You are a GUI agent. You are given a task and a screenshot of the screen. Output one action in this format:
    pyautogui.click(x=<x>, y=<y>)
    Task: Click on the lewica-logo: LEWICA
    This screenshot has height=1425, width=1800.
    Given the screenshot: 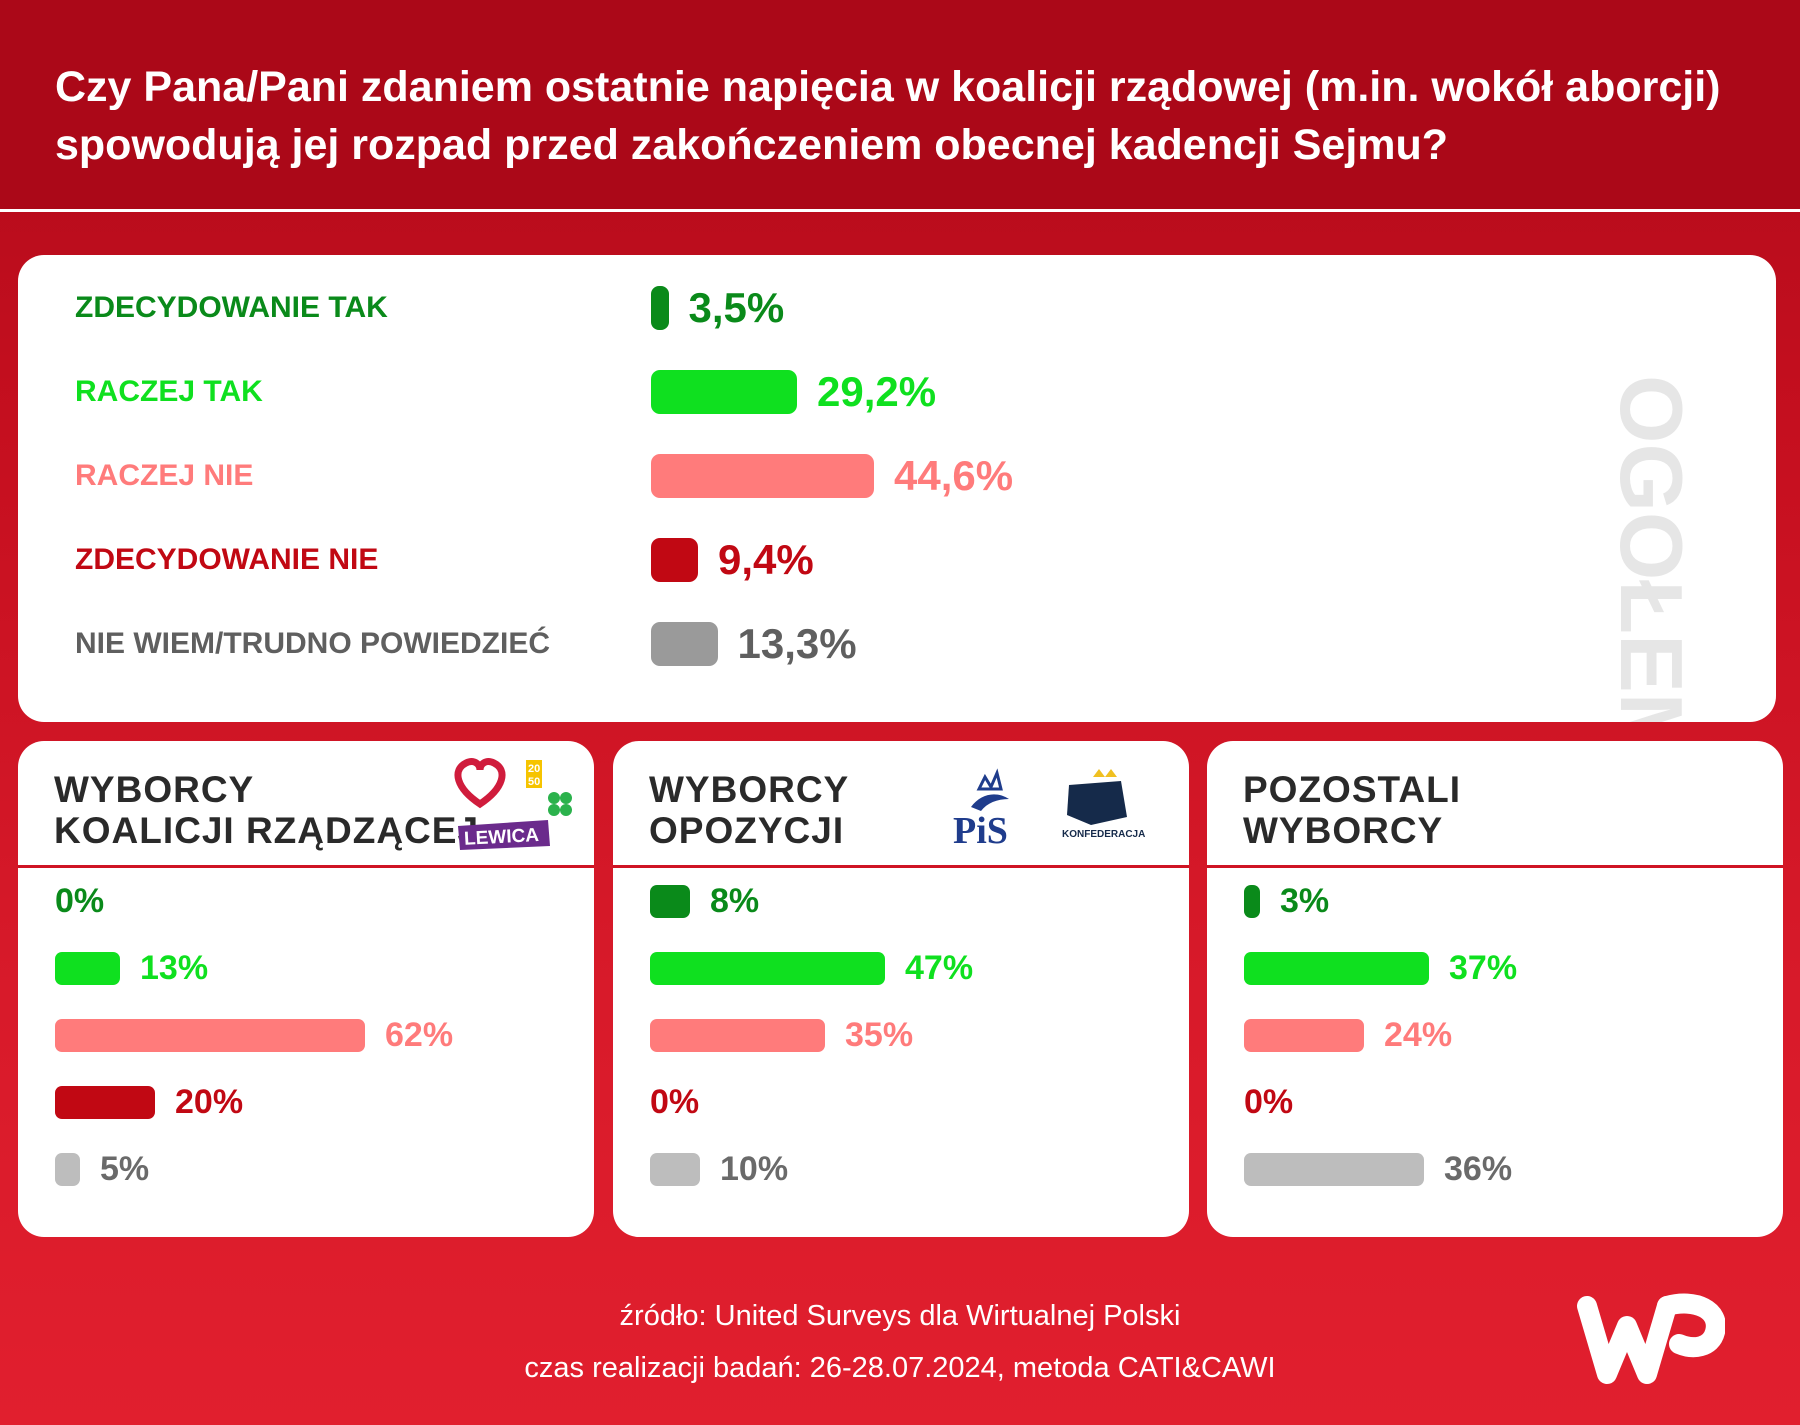 What is the action you would take?
    pyautogui.click(x=504, y=835)
    